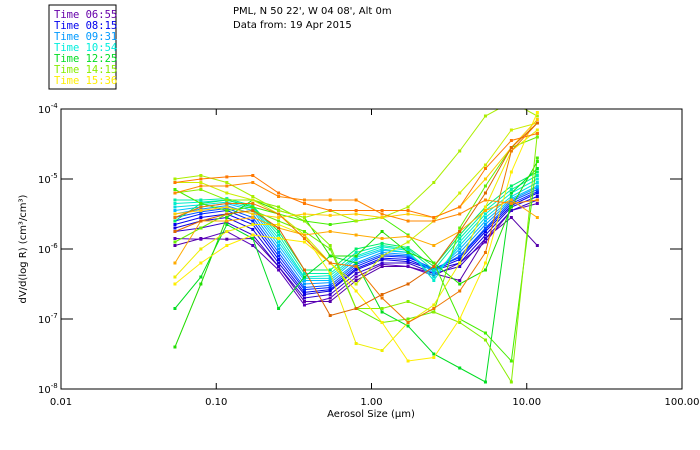 The width and height of the screenshot is (700, 450). I want to click on legend-entry: Time 10:54, so click(85, 48).